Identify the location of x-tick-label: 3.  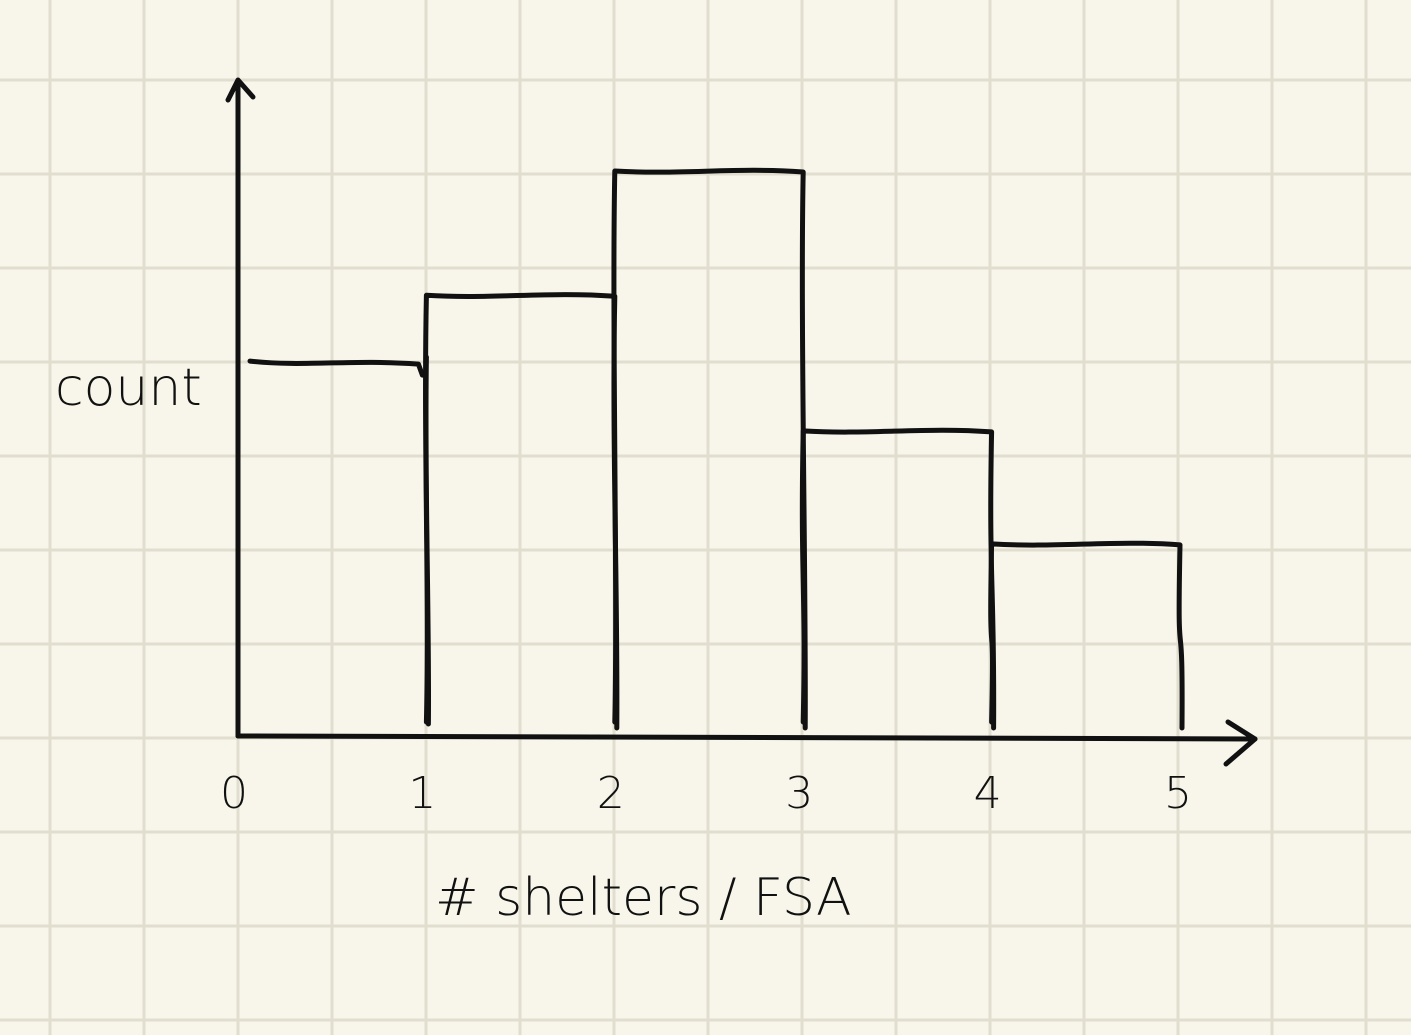
(799, 793).